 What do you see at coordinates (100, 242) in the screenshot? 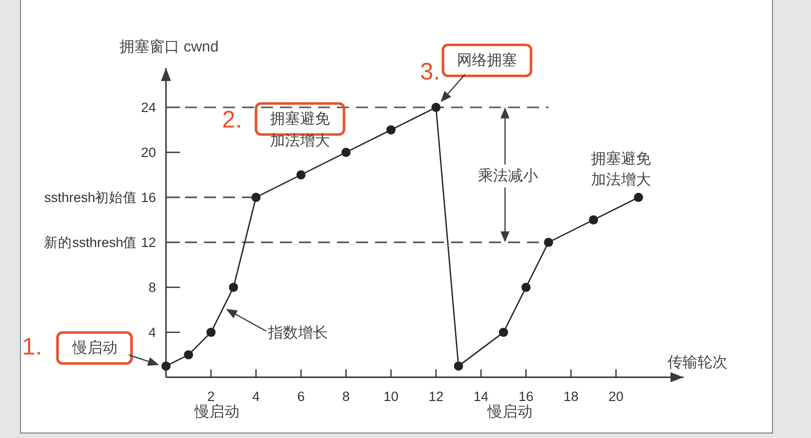
I see `y-tick-label: 新的ssthresh值 12` at bounding box center [100, 242].